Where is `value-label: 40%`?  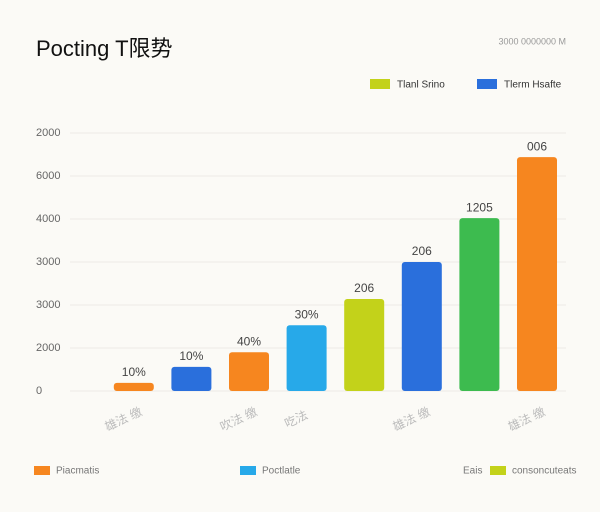 value-label: 40% is located at coordinates (249, 341).